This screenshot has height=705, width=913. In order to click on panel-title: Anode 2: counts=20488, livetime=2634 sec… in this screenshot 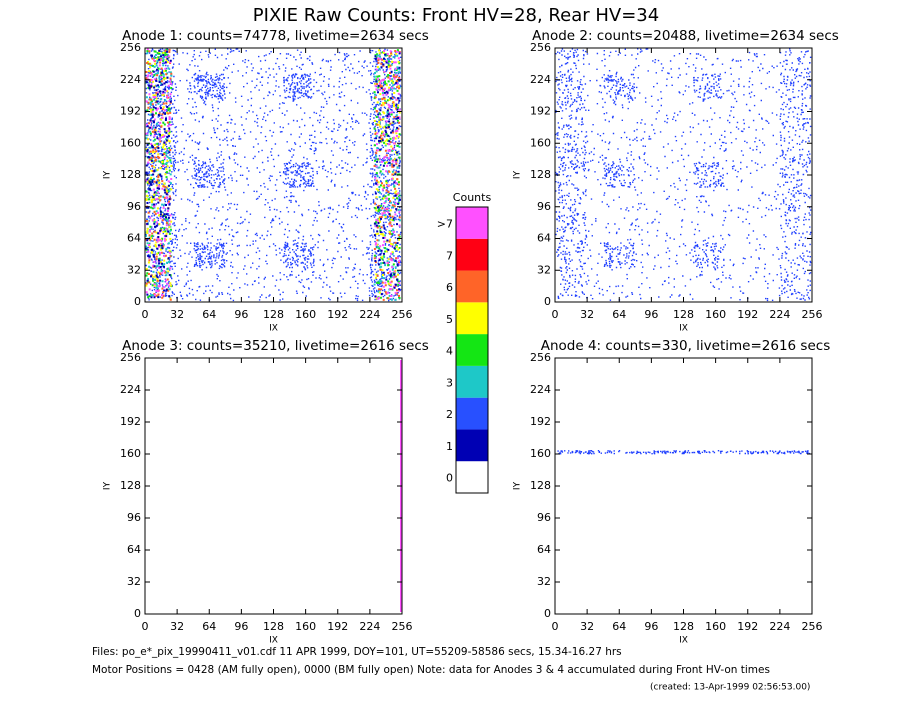, I will do `click(685, 36)`.